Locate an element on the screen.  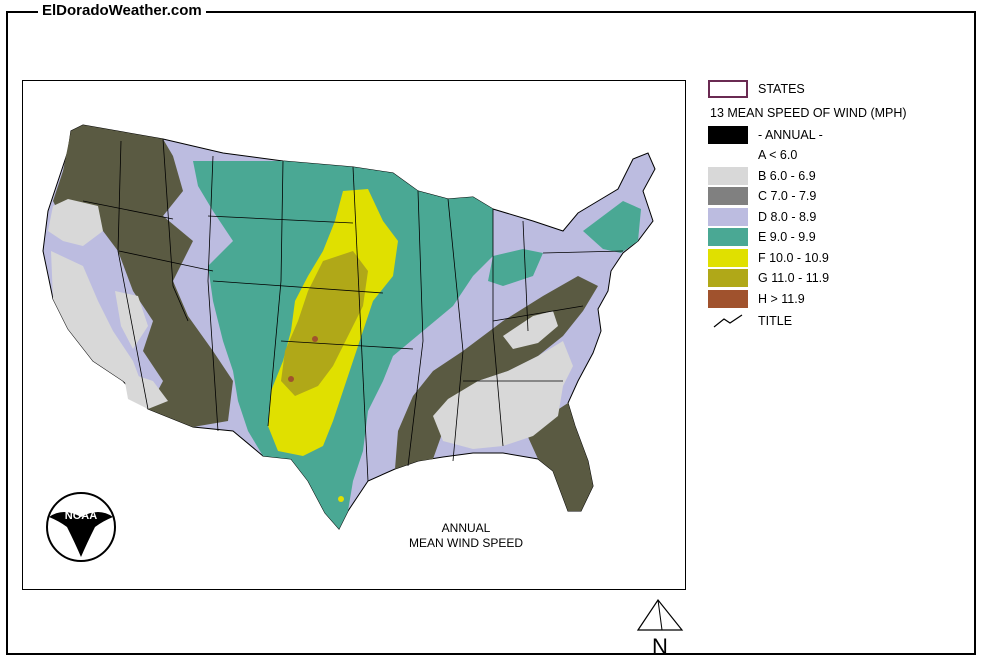
legend-class-label: D 8.0 - 8.9 is located at coordinates (787, 216).